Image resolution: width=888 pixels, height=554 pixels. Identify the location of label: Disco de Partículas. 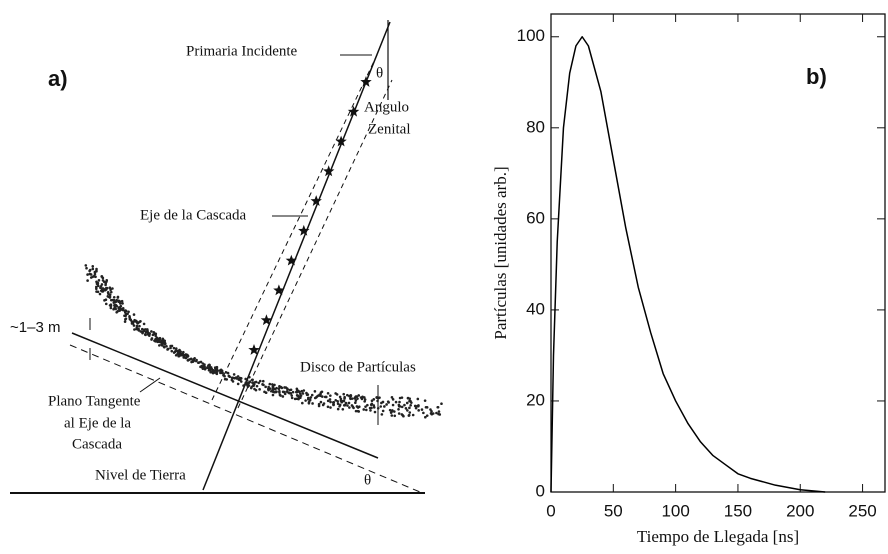
(358, 367).